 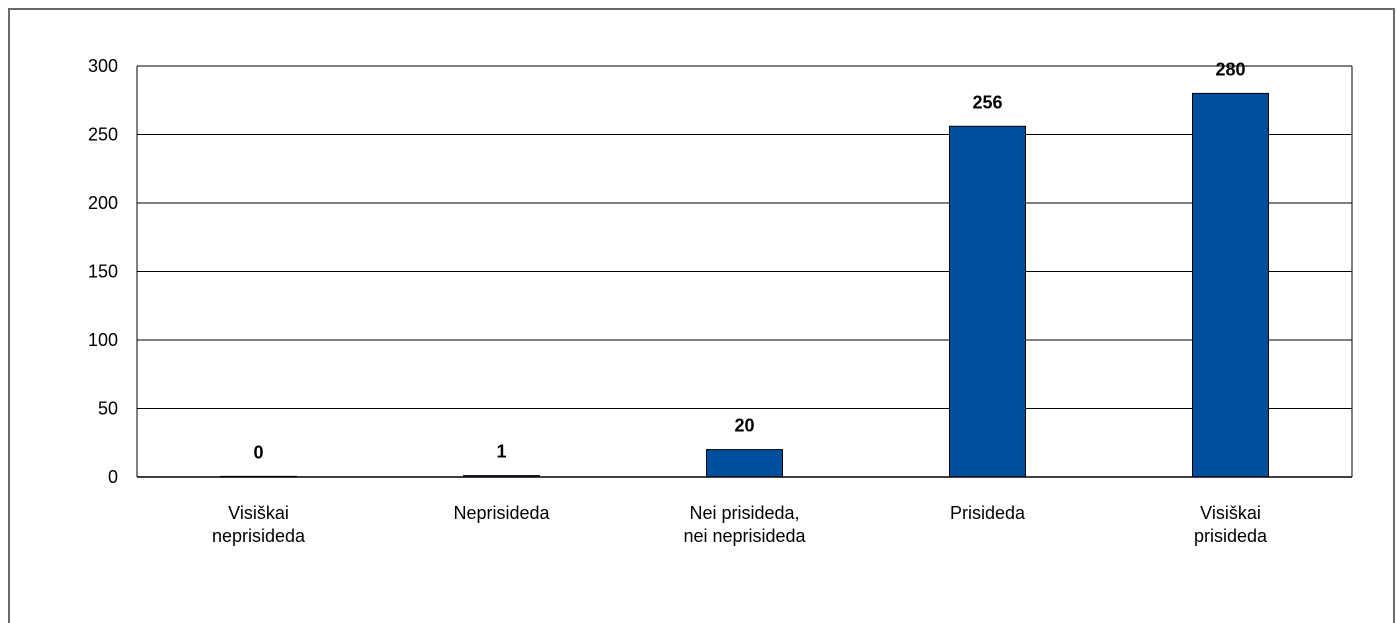 I want to click on x-category-label: Neprisideda, so click(x=501, y=513).